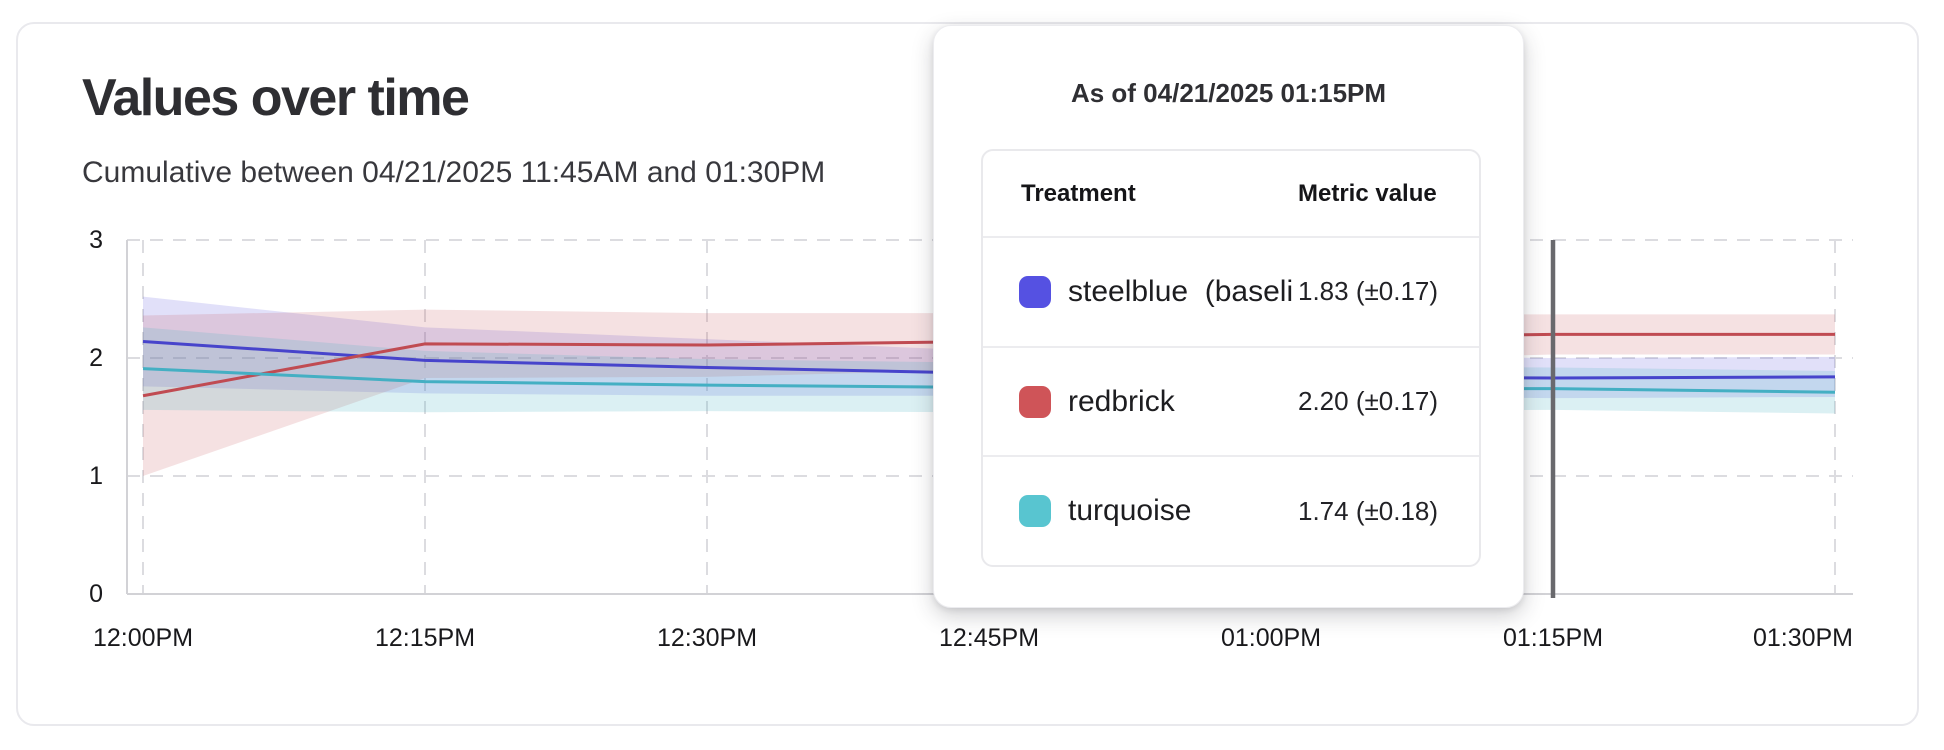 Image resolution: width=1944 pixels, height=750 pixels. What do you see at coordinates (425, 638) in the screenshot?
I see `x-axis-tick-label: 12:15PM` at bounding box center [425, 638].